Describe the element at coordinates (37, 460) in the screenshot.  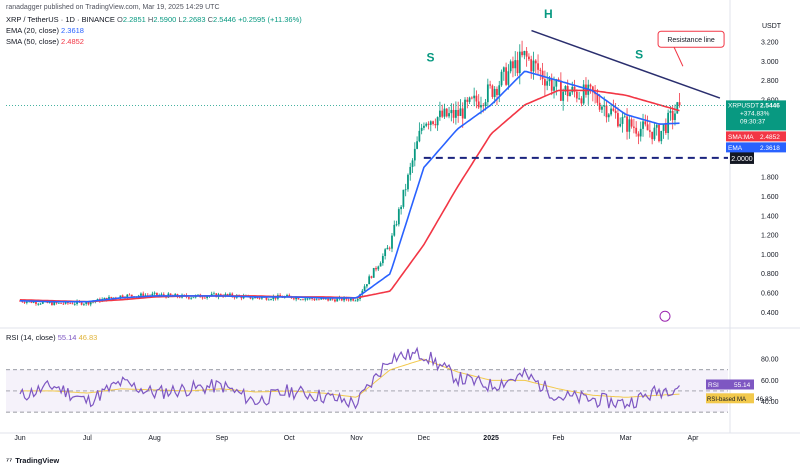
I see `brand-text: TradingView` at that location.